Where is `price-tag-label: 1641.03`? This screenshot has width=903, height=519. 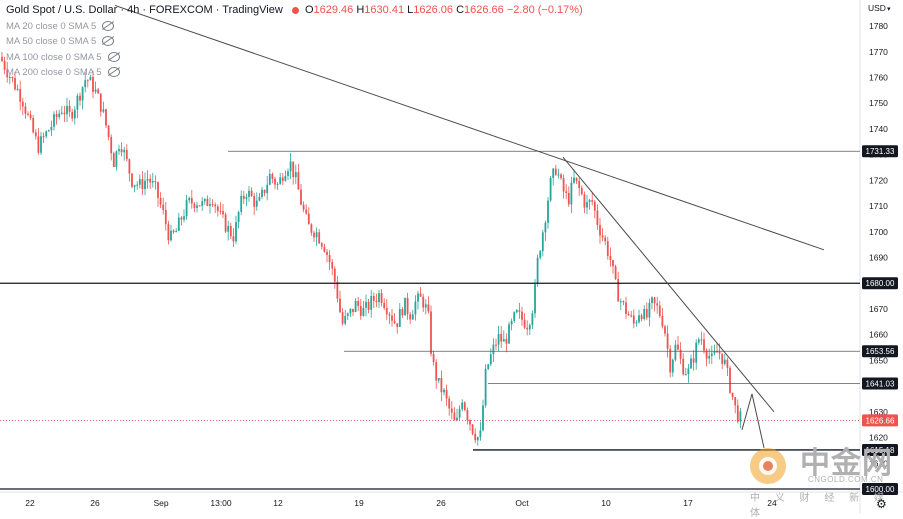 price-tag-label: 1641.03 is located at coordinates (880, 383).